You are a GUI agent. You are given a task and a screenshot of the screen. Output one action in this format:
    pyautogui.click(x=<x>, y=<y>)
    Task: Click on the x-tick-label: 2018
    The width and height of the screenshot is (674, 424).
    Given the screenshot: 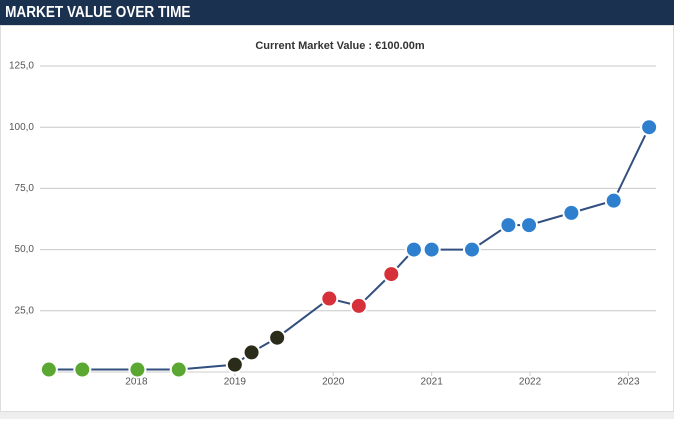 What is the action you would take?
    pyautogui.click(x=136, y=382)
    